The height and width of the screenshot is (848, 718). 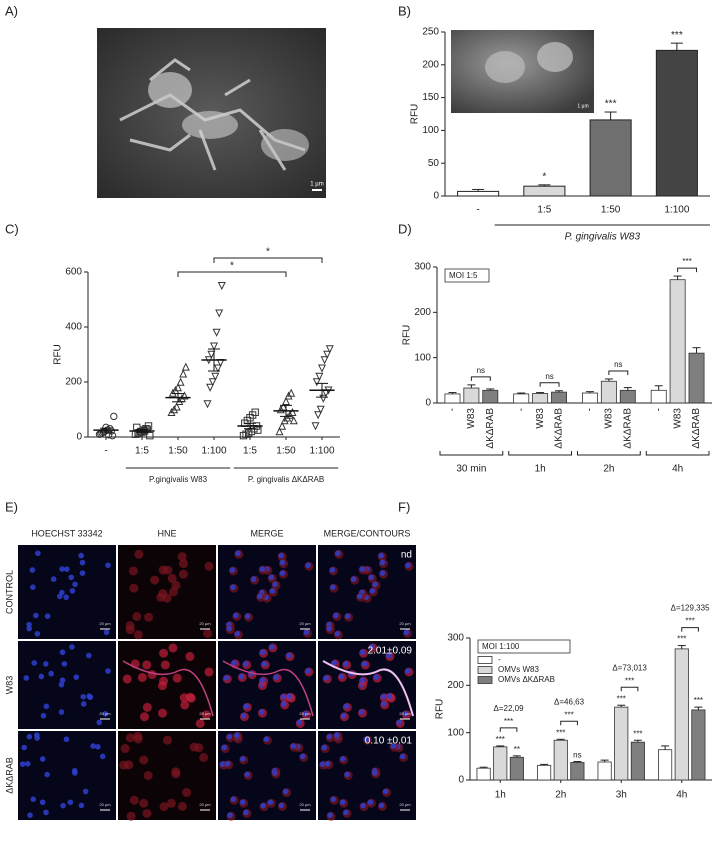 What do you see at coordinates (509, 708) in the screenshot?
I see `delta-label: Δ=22,09` at bounding box center [509, 708].